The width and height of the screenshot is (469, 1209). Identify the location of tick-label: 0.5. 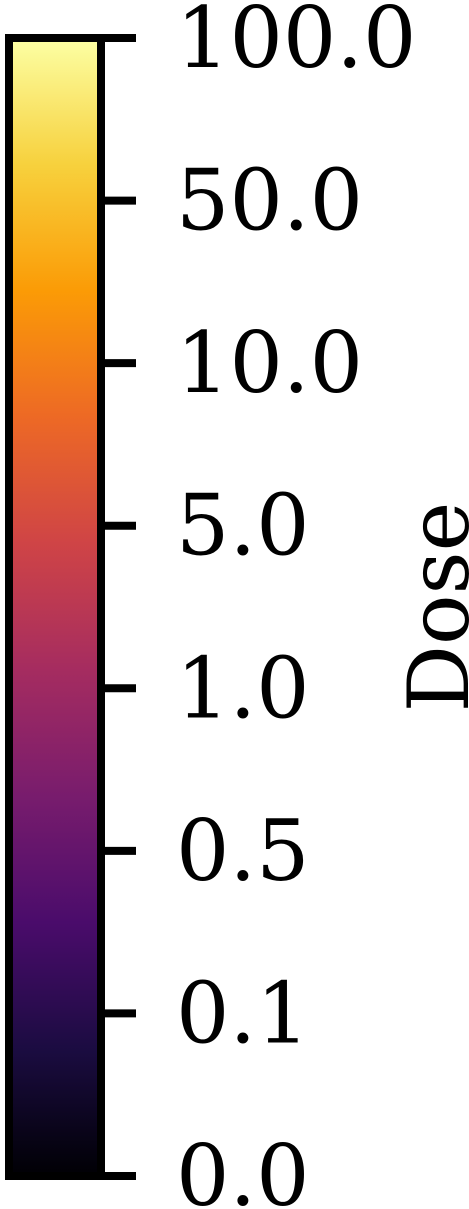
(243, 851).